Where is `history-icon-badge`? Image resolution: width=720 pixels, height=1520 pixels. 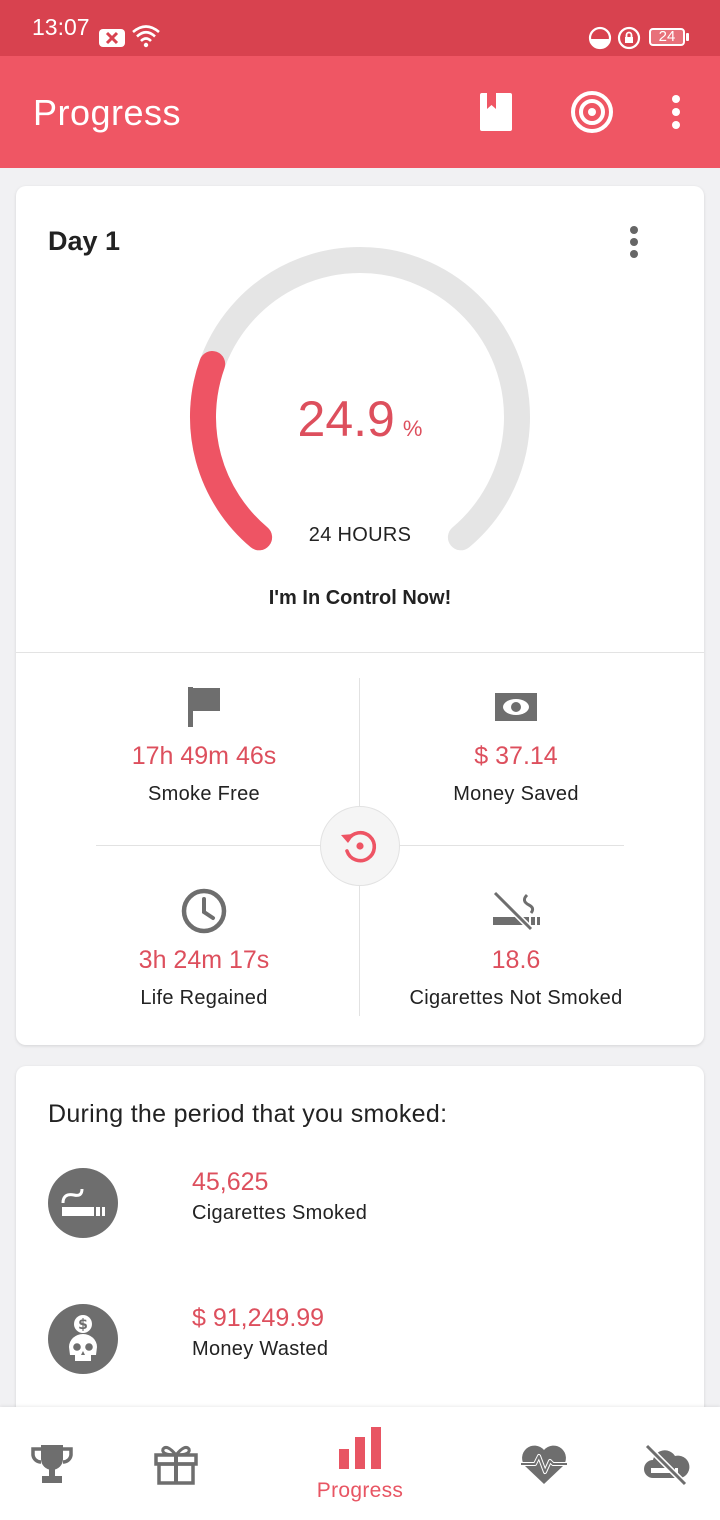 history-icon-badge is located at coordinates (83, 1203).